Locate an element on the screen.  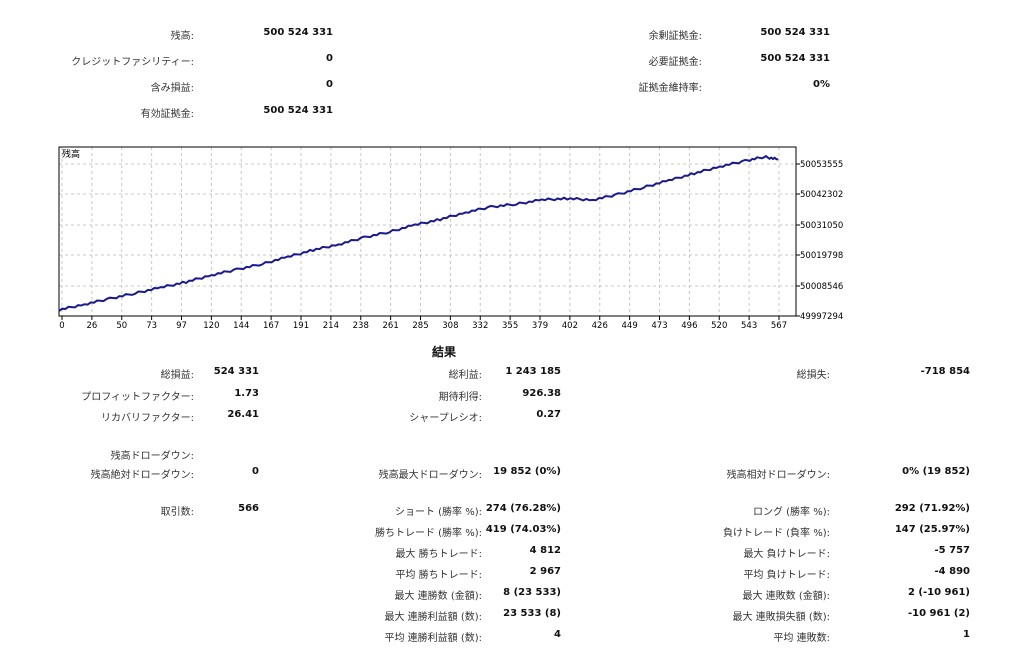
x-tick-label: 97 is located at coordinates (181, 326).